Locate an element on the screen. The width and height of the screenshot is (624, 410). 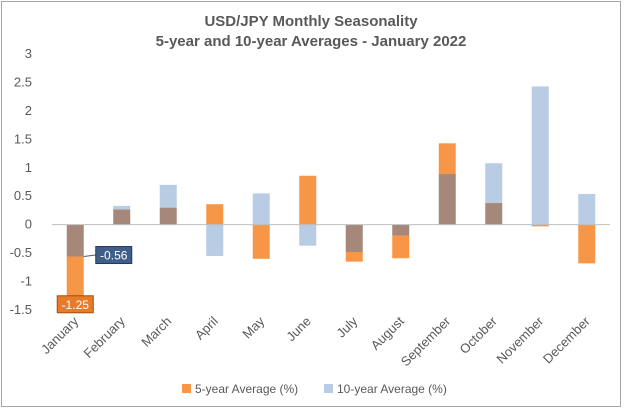
bar-overlap-march is located at coordinates (168, 216).